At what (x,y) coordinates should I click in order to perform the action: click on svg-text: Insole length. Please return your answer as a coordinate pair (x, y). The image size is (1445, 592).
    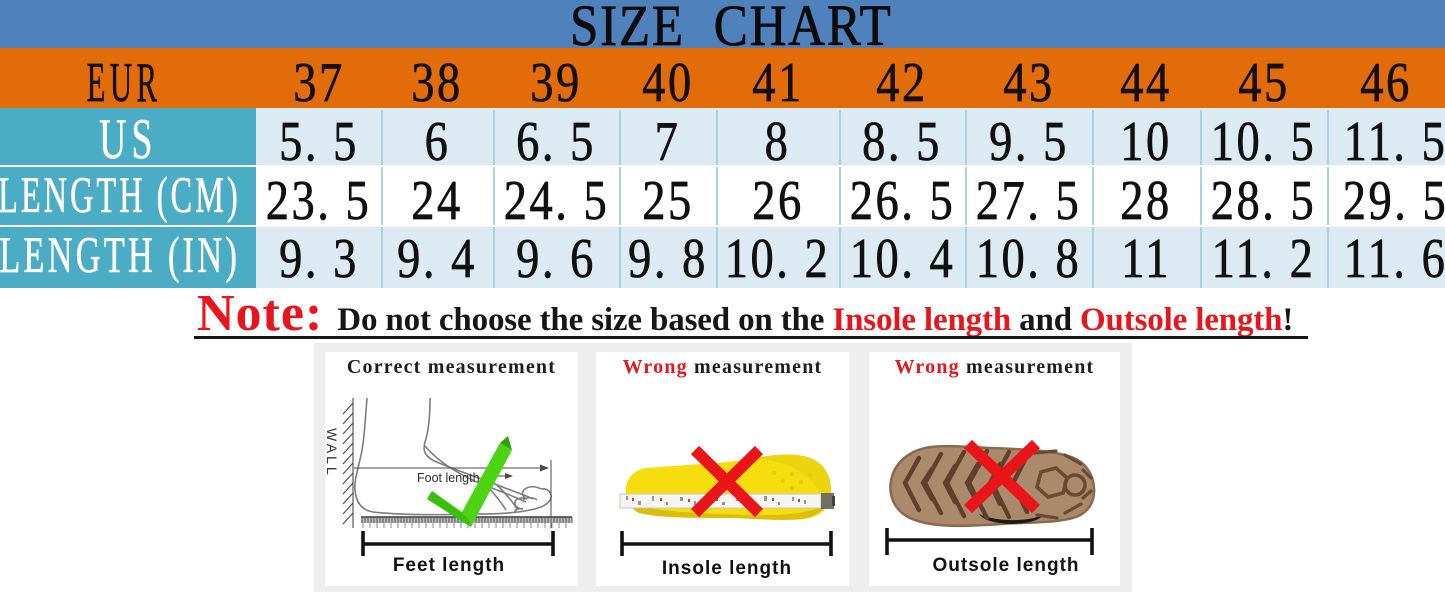
    Looking at the image, I should click on (727, 568).